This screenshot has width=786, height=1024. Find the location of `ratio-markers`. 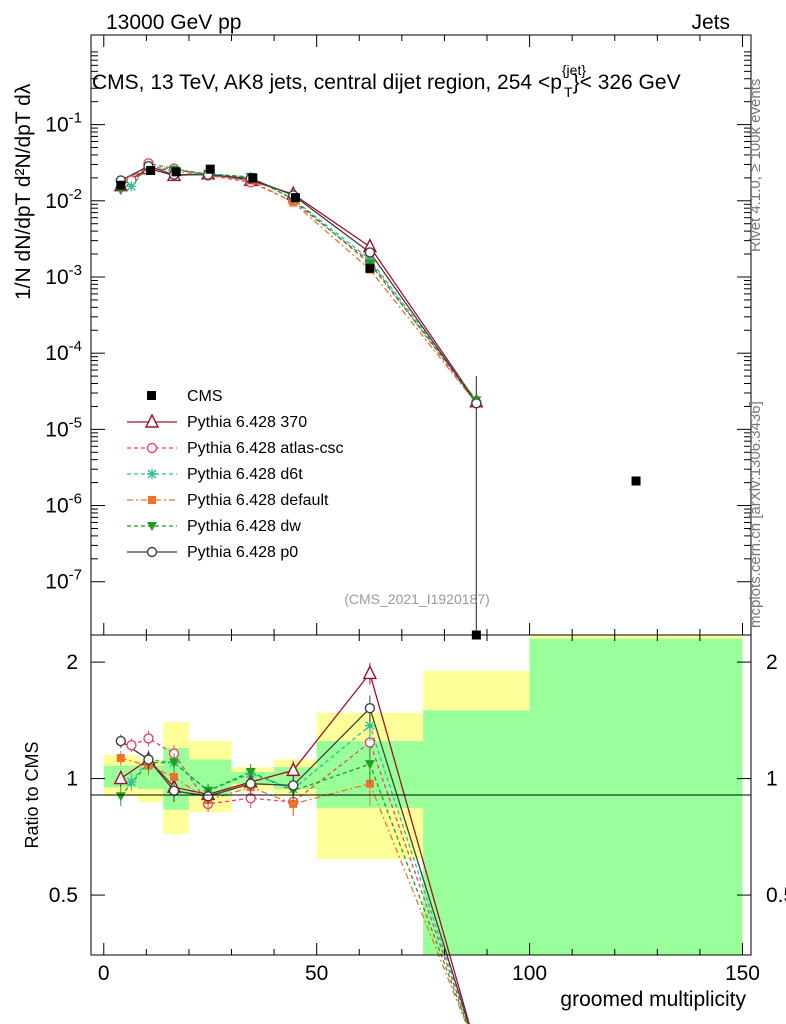

ratio-markers is located at coordinates (245, 739).